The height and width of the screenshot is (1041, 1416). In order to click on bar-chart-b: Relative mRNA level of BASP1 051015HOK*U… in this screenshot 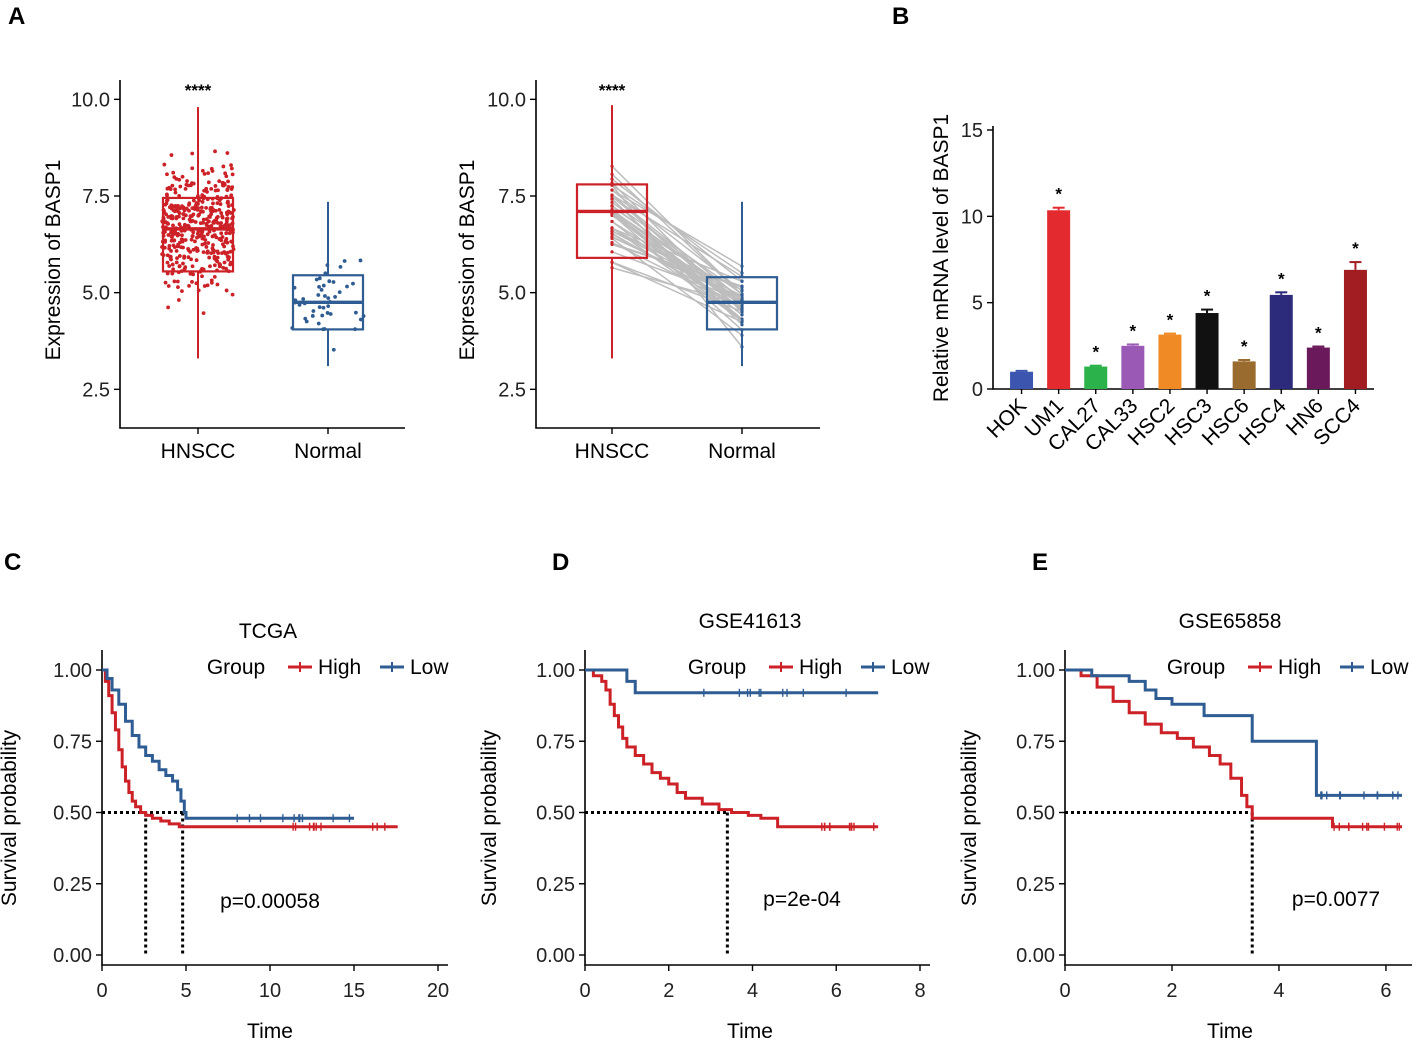, I will do `click(1152, 285)`.